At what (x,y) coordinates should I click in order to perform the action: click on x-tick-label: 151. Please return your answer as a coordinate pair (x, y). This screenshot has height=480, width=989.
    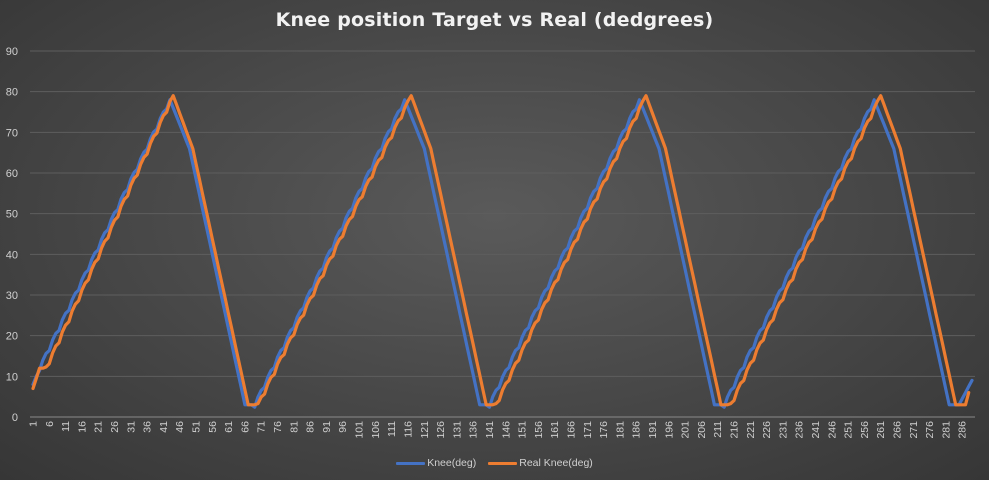
    Looking at the image, I should click on (523, 430).